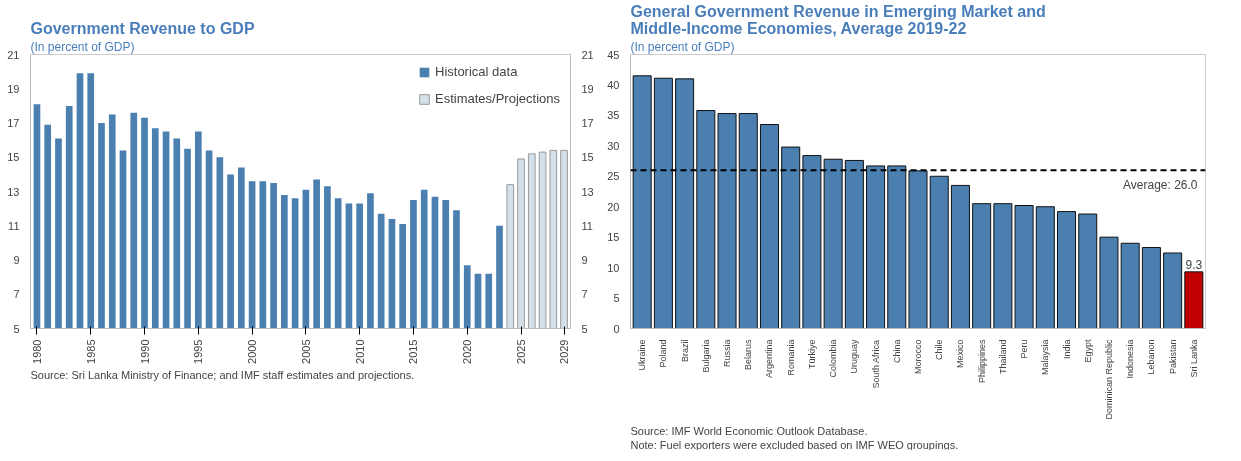  Describe the element at coordinates (587, 54) in the screenshot. I see `y2-tick-label: 21` at that location.